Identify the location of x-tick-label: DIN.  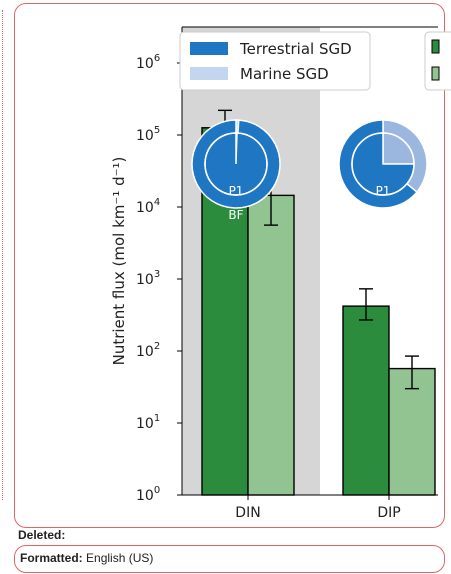
(247, 513).